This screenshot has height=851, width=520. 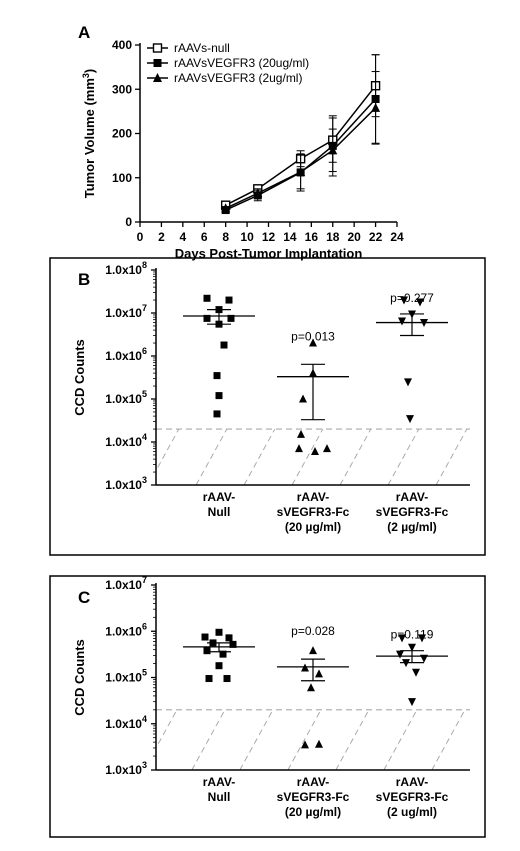 What do you see at coordinates (84, 32) in the screenshot?
I see `panel-a-letter: A` at bounding box center [84, 32].